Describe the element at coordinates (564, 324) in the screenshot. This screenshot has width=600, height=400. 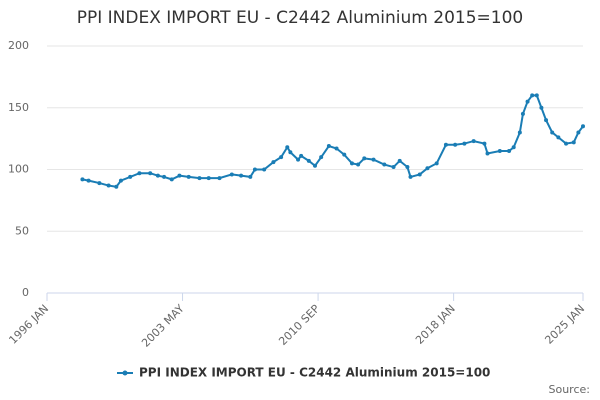
I see `x-tick-label: 2025 JAN` at that location.